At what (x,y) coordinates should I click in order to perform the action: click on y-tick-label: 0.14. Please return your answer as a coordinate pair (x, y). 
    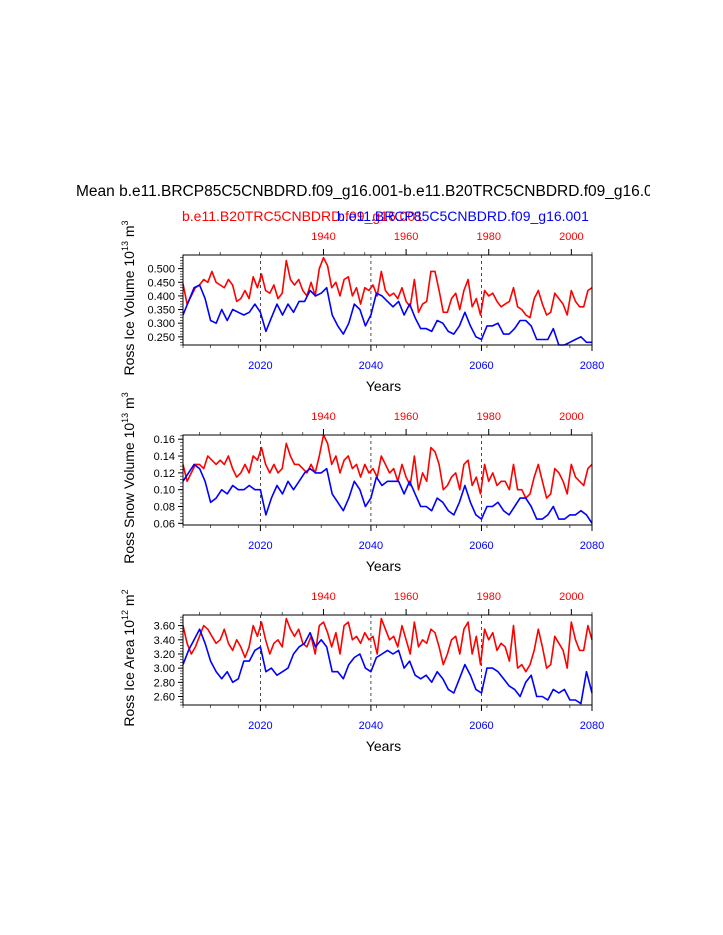
    Looking at the image, I should click on (164, 457).